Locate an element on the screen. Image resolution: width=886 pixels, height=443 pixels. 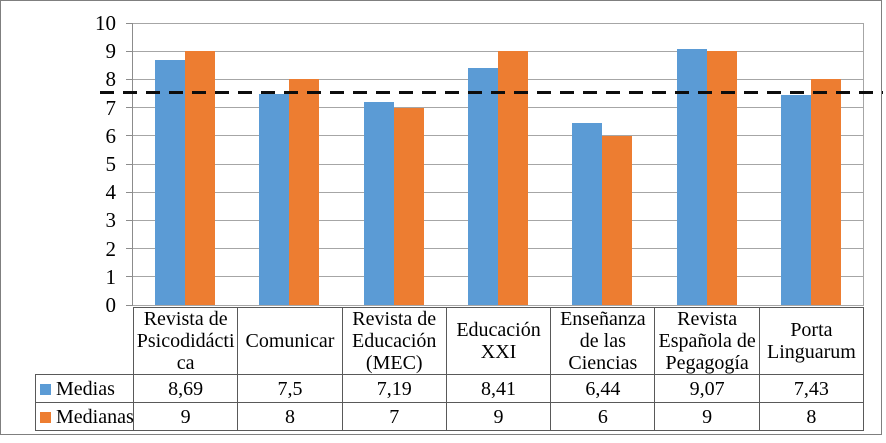
category-header-3: Revista de Educación (MEC) is located at coordinates (394, 341).